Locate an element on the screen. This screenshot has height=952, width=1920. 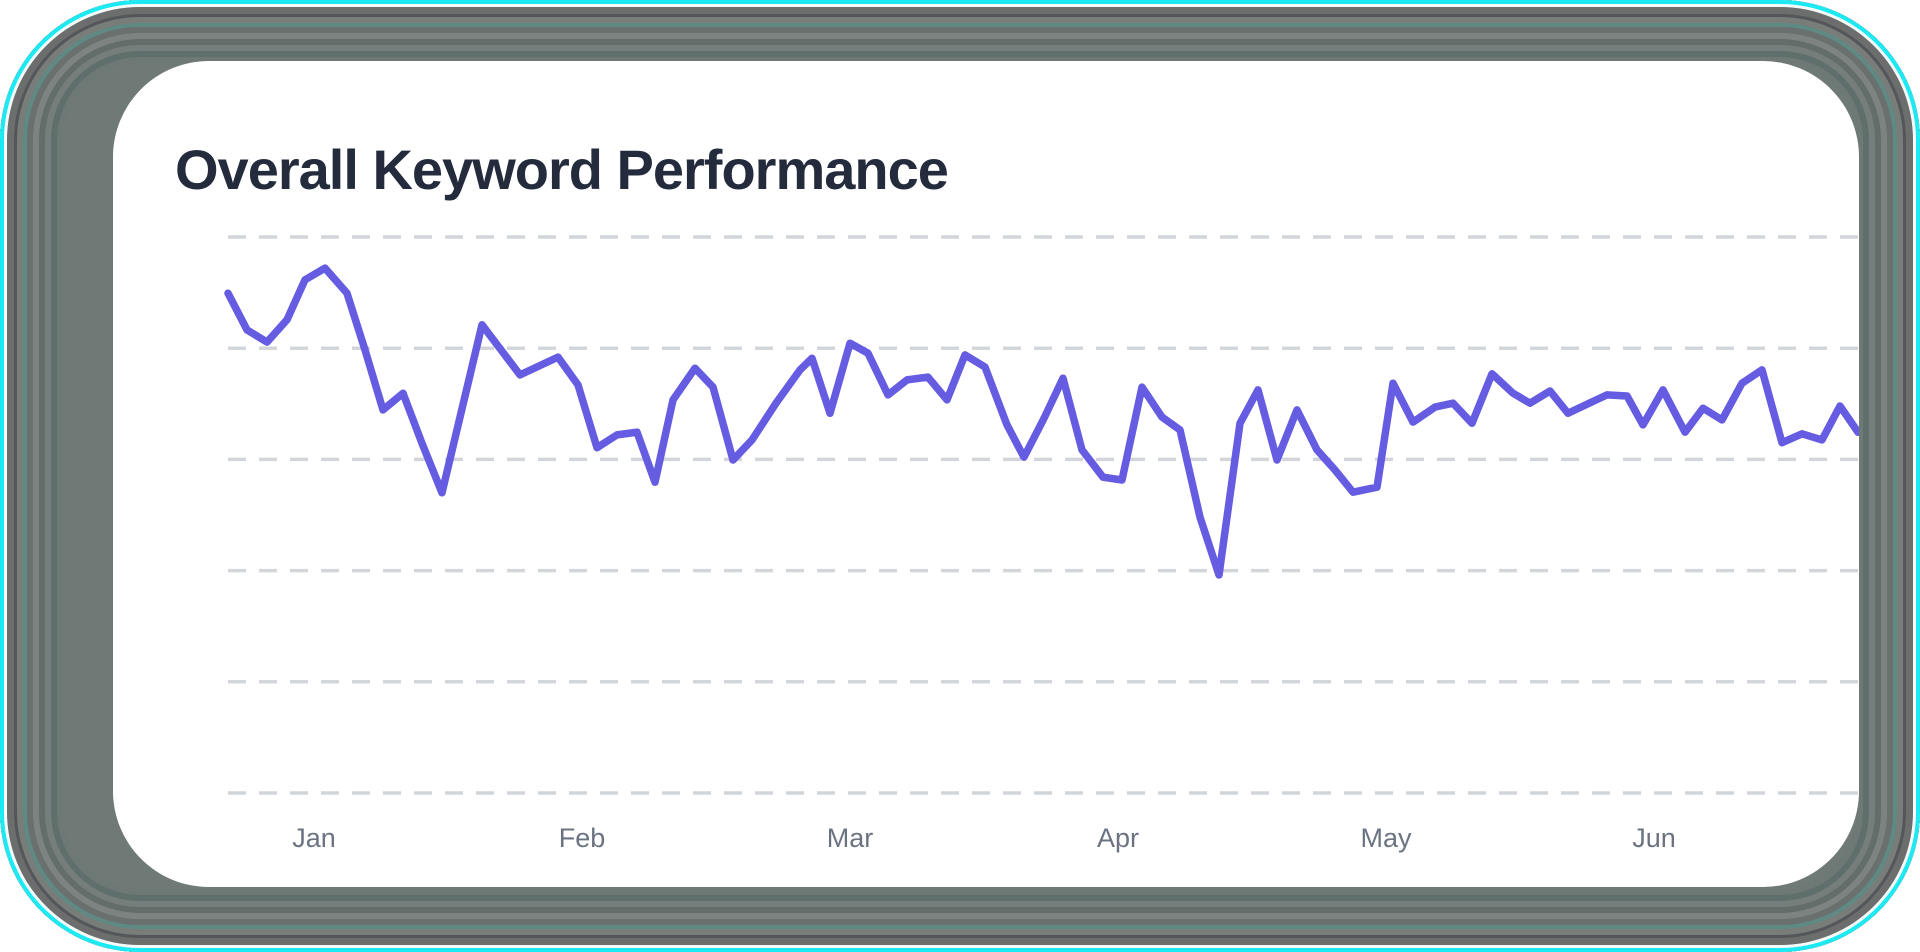
x-axis-label-feb: Feb is located at coordinates (582, 838).